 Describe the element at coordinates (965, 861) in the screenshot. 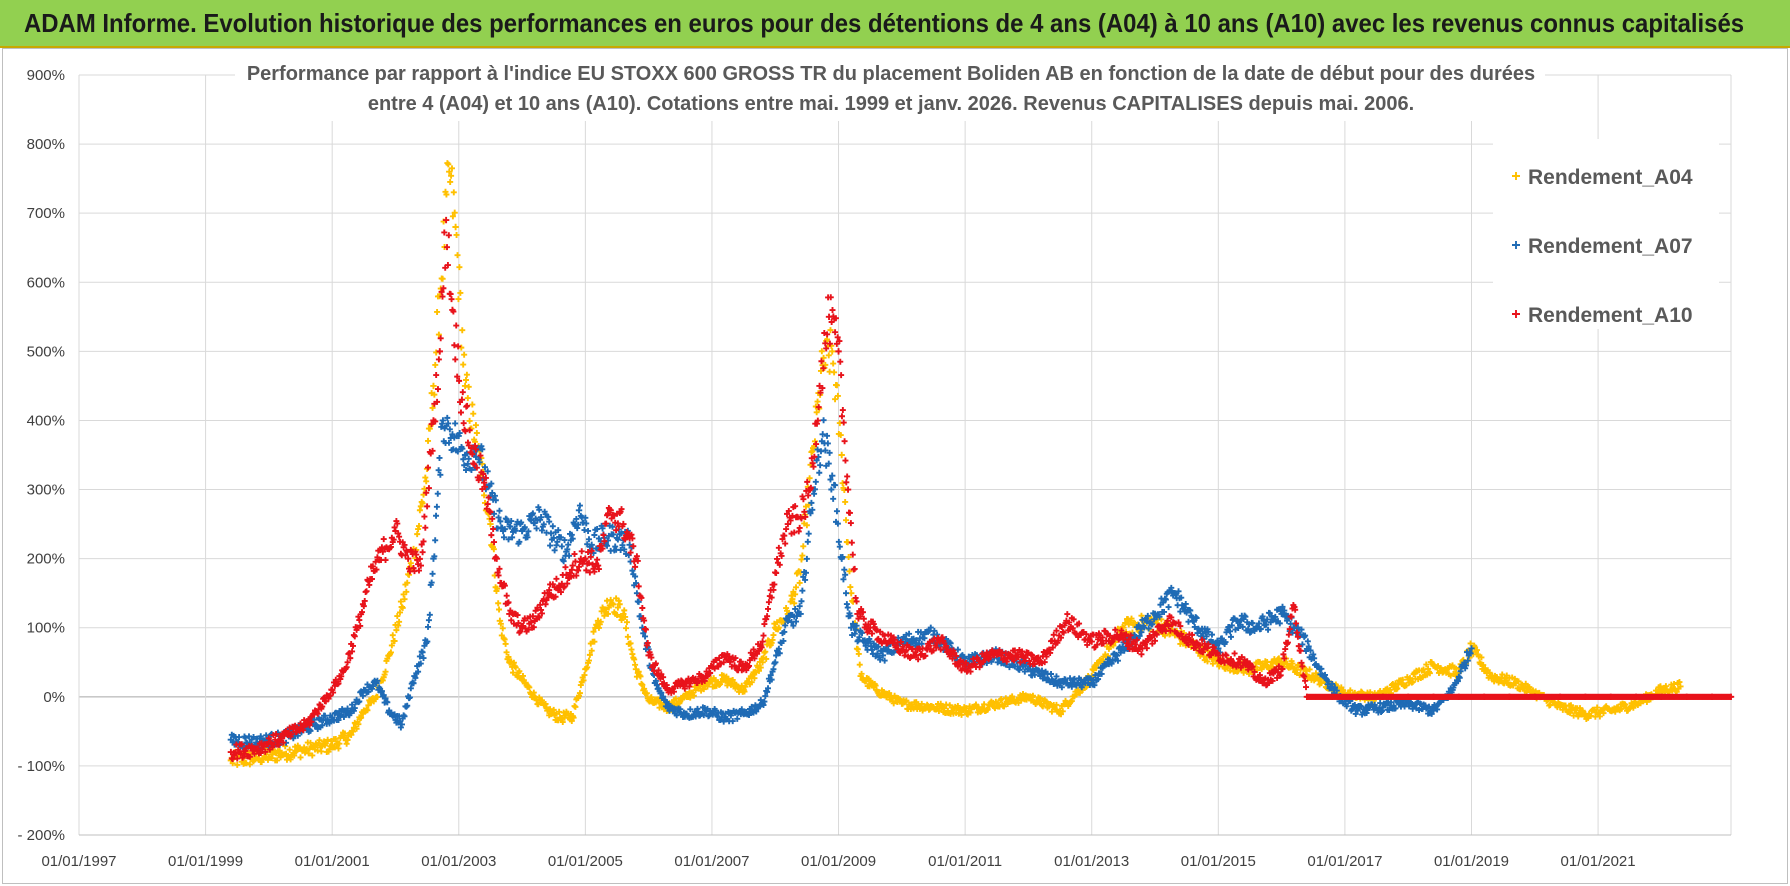

I see `x-tick-label: 01/01/2011` at that location.